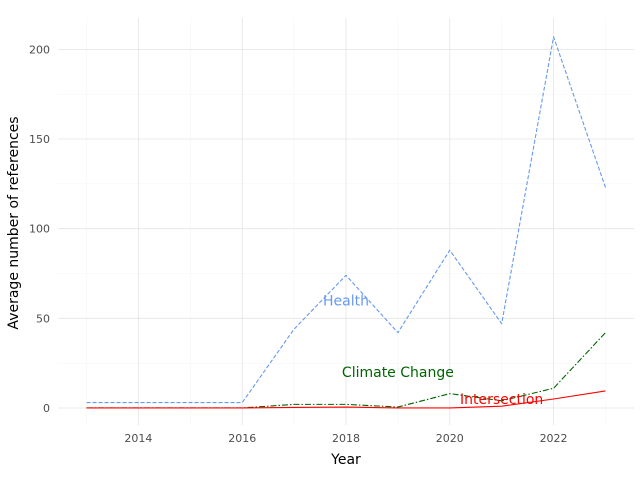 The width and height of the screenshot is (640, 484). I want to click on x-axis-ticks: 2014 2016 2018 2020 2022, so click(345, 438).